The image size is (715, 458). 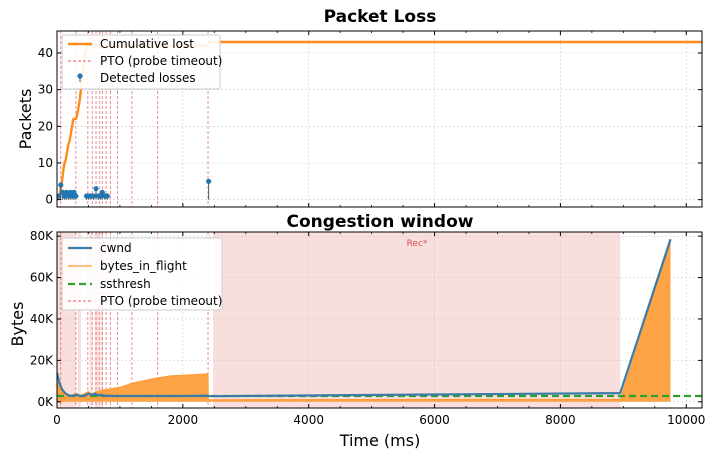 What do you see at coordinates (143, 266) in the screenshot?
I see `legend-label: bytes_in_flight` at bounding box center [143, 266].